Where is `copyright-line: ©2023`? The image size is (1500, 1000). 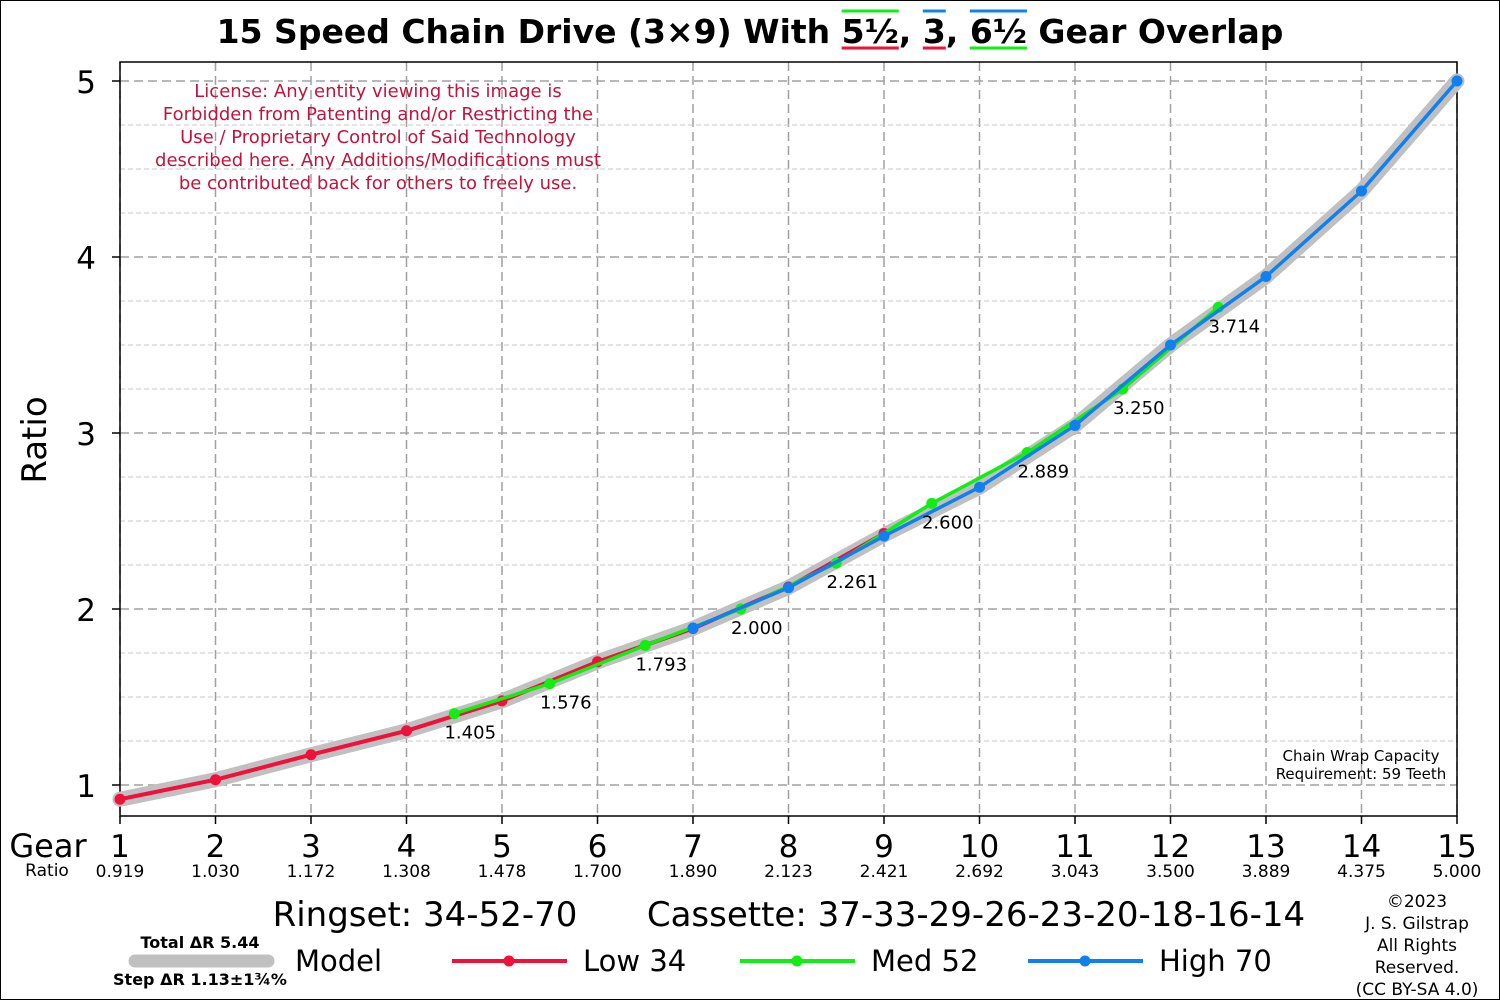
copyright-line: ©2023 is located at coordinates (1417, 902).